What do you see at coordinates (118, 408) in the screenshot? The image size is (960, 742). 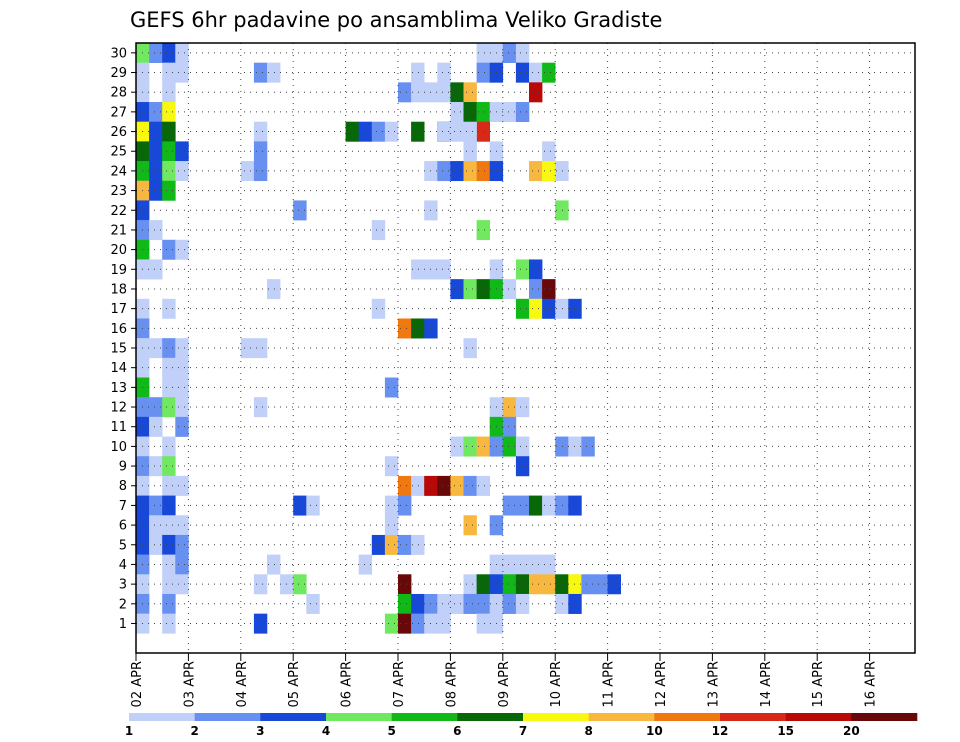 I see `y-tick-label: 12` at bounding box center [118, 408].